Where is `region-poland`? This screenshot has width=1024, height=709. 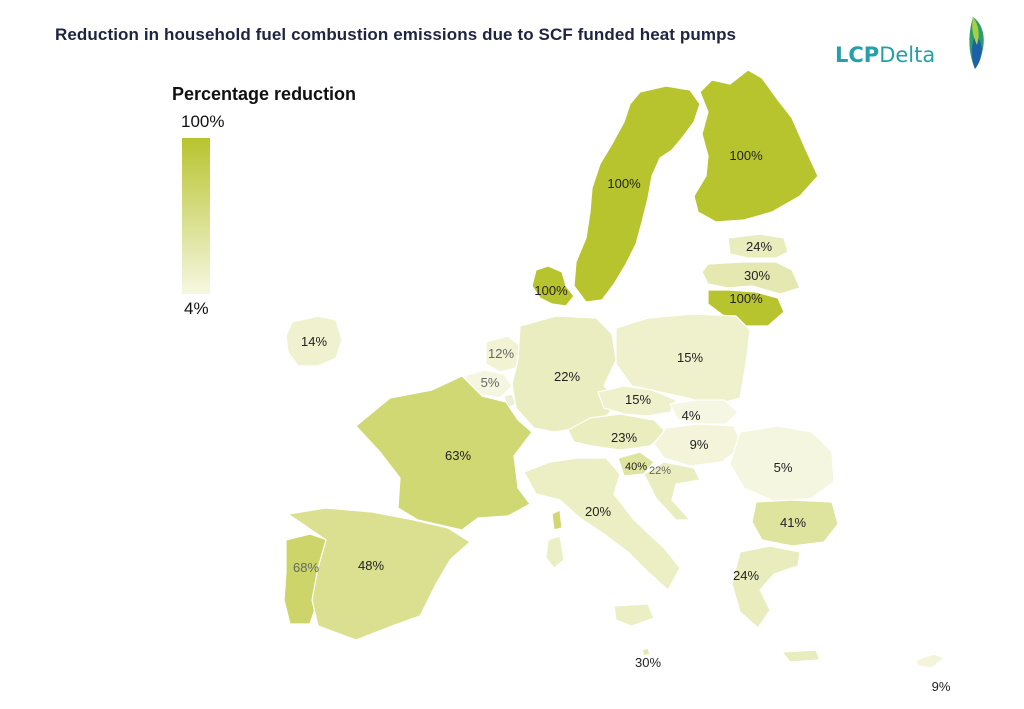
region-poland is located at coordinates (683, 360).